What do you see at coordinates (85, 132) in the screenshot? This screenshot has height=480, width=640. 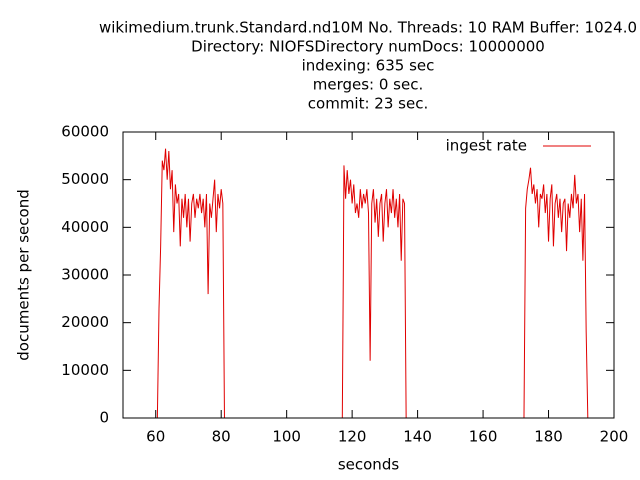 I see `y-tick-label: 60000` at bounding box center [85, 132].